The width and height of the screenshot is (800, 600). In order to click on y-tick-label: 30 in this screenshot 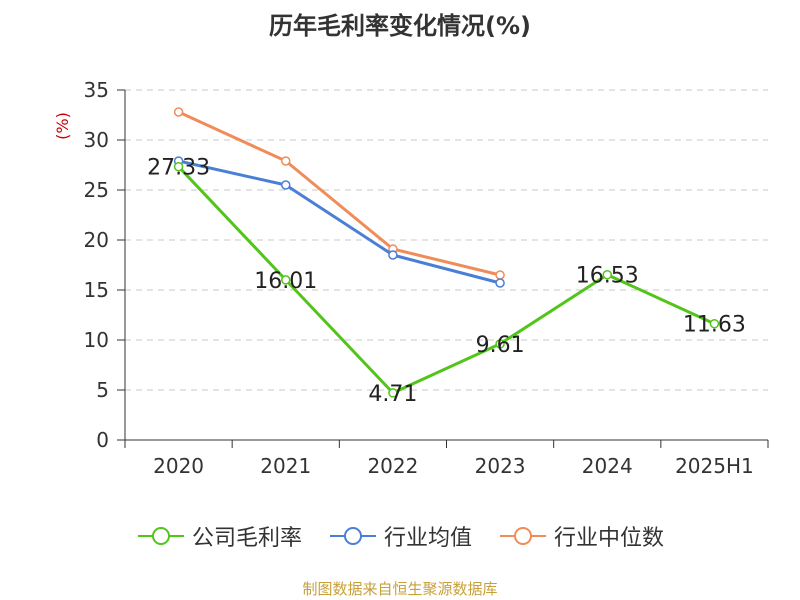, I will do `click(96, 140)`.